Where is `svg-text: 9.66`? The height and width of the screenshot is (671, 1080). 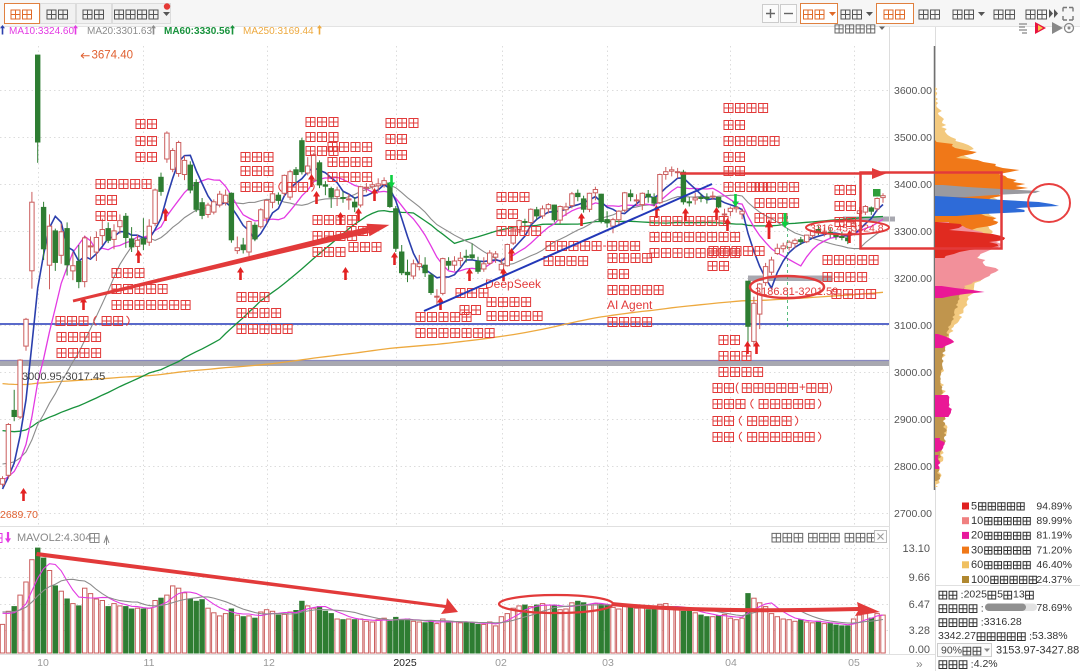 svg-text: 9.66 is located at coordinates (919, 578).